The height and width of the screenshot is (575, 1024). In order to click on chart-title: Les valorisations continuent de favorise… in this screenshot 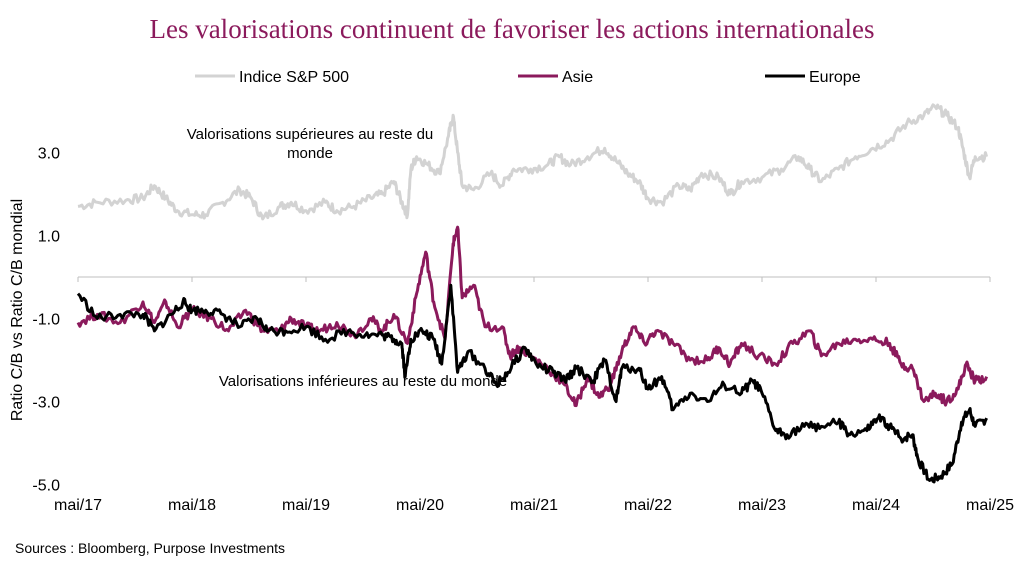, I will do `click(512, 29)`.